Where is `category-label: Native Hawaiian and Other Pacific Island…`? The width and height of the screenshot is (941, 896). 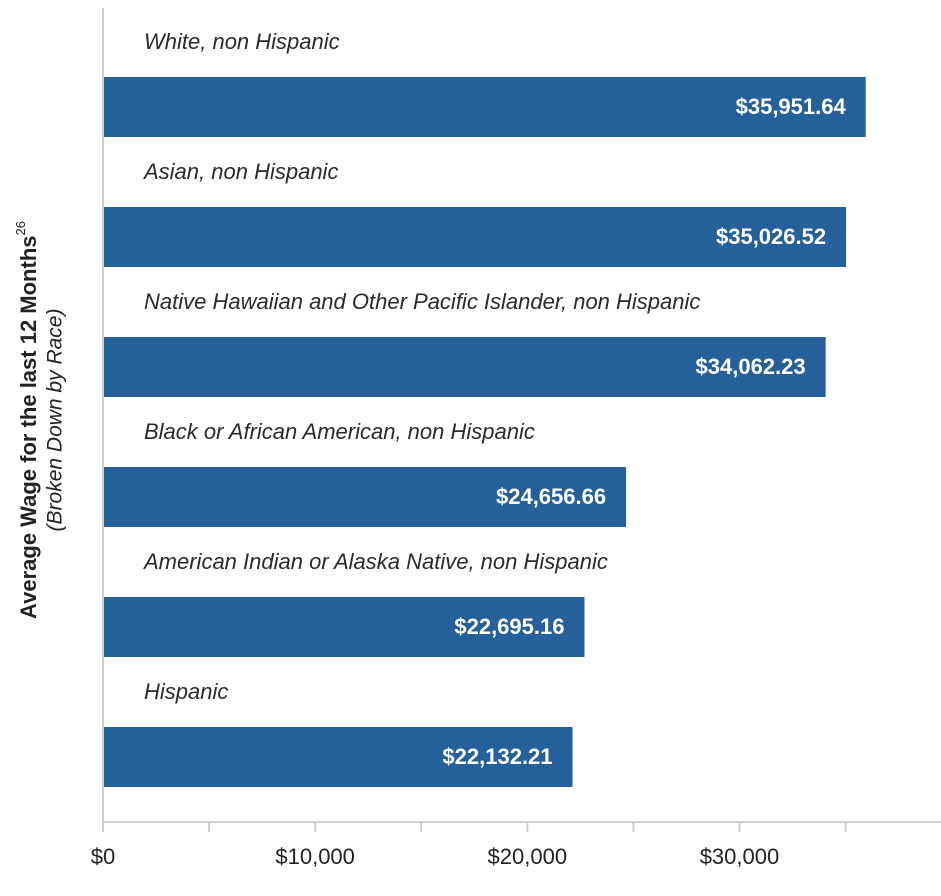 category-label: Native Hawaiian and Other Pacific Island… is located at coordinates (422, 301).